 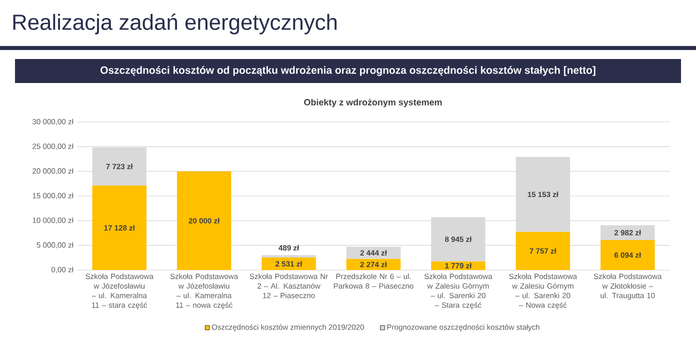 I want to click on chart-title: Realizacja zadań energetycznych, so click(x=175, y=24).